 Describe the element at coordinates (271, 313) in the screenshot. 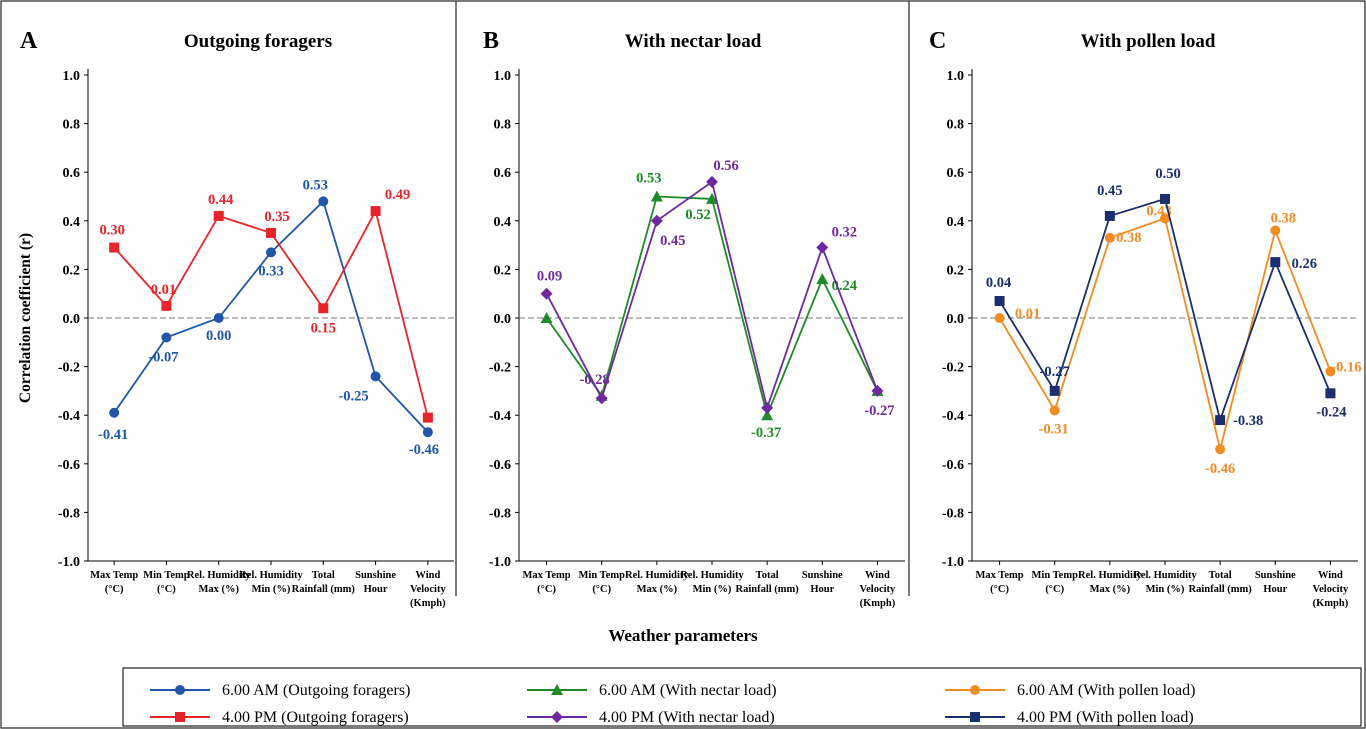

I see `series-line` at that location.